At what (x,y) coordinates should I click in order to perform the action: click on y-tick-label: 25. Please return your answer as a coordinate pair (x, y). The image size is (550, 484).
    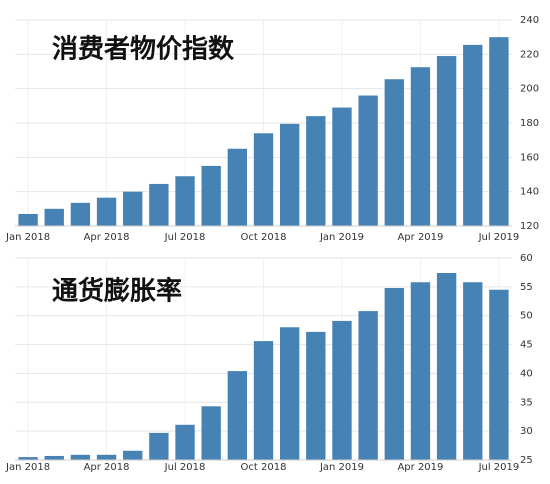
    Looking at the image, I should click on (526, 460).